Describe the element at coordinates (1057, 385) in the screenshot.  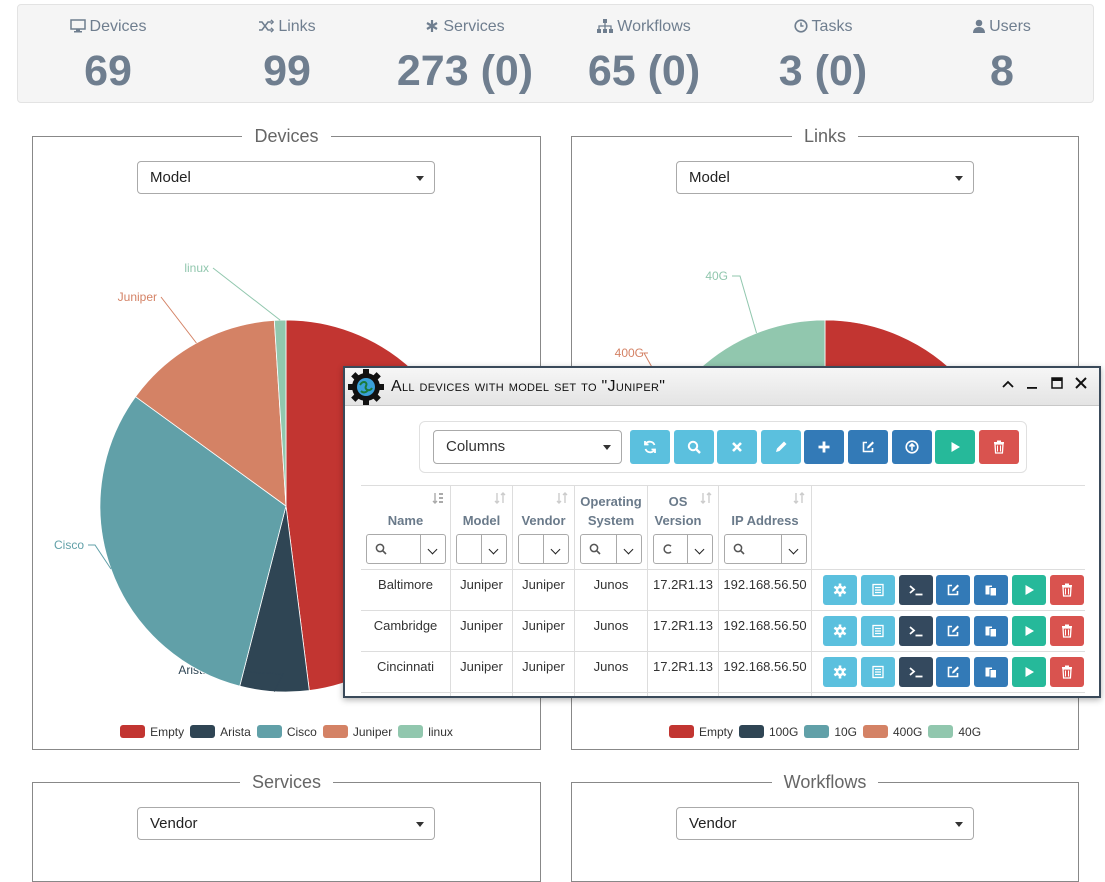
I see `maximize-icon` at that location.